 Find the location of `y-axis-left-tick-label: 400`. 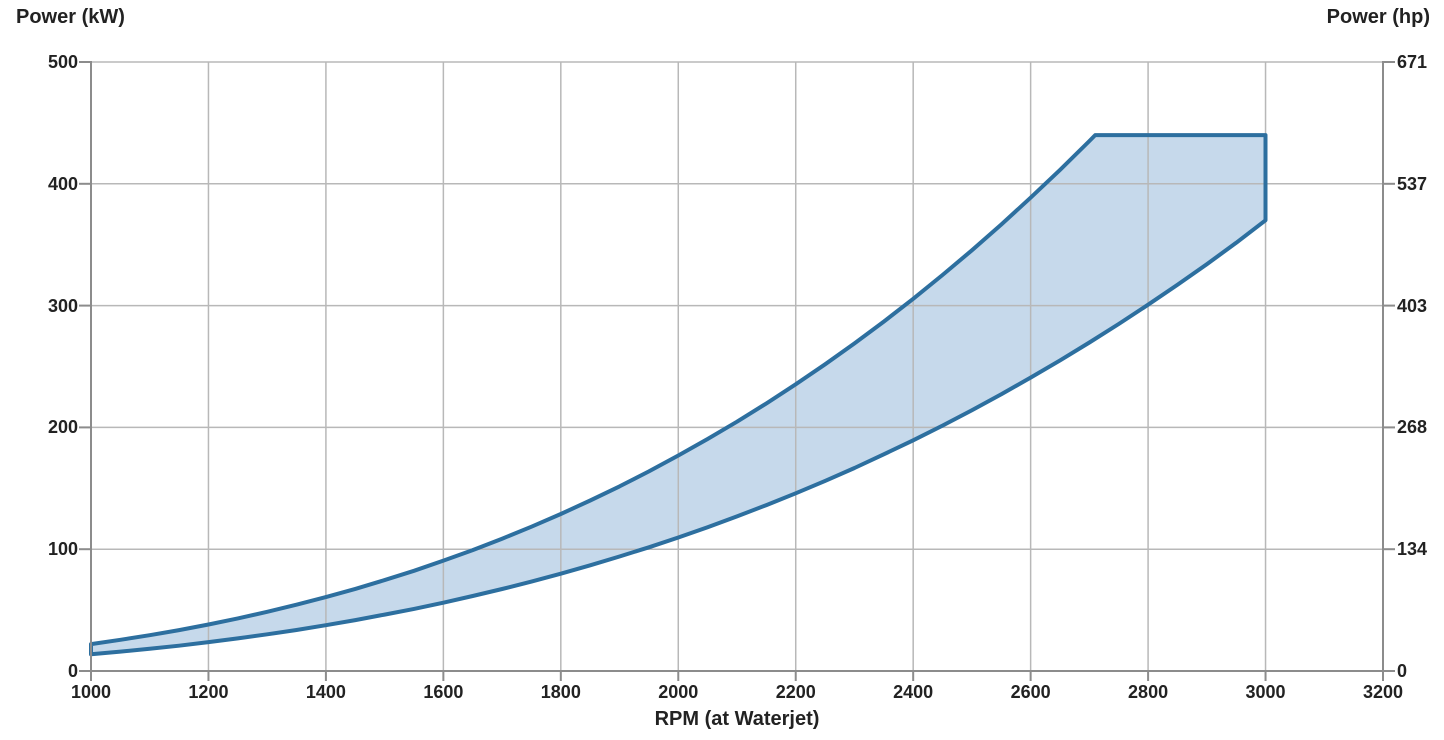

y-axis-left-tick-label: 400 is located at coordinates (62, 183).